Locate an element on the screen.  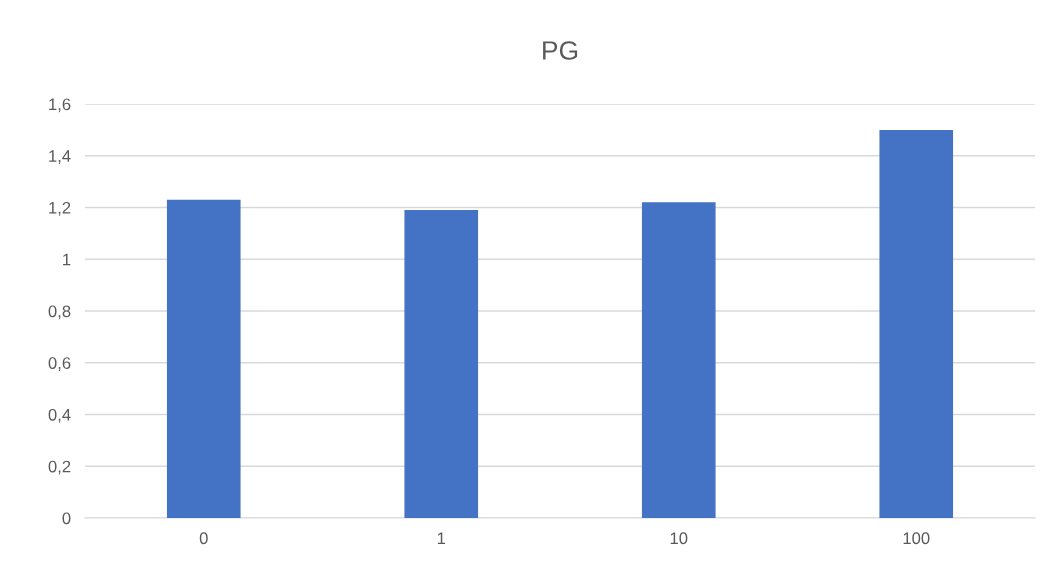
y-tick-label: 1,6 is located at coordinates (60, 105).